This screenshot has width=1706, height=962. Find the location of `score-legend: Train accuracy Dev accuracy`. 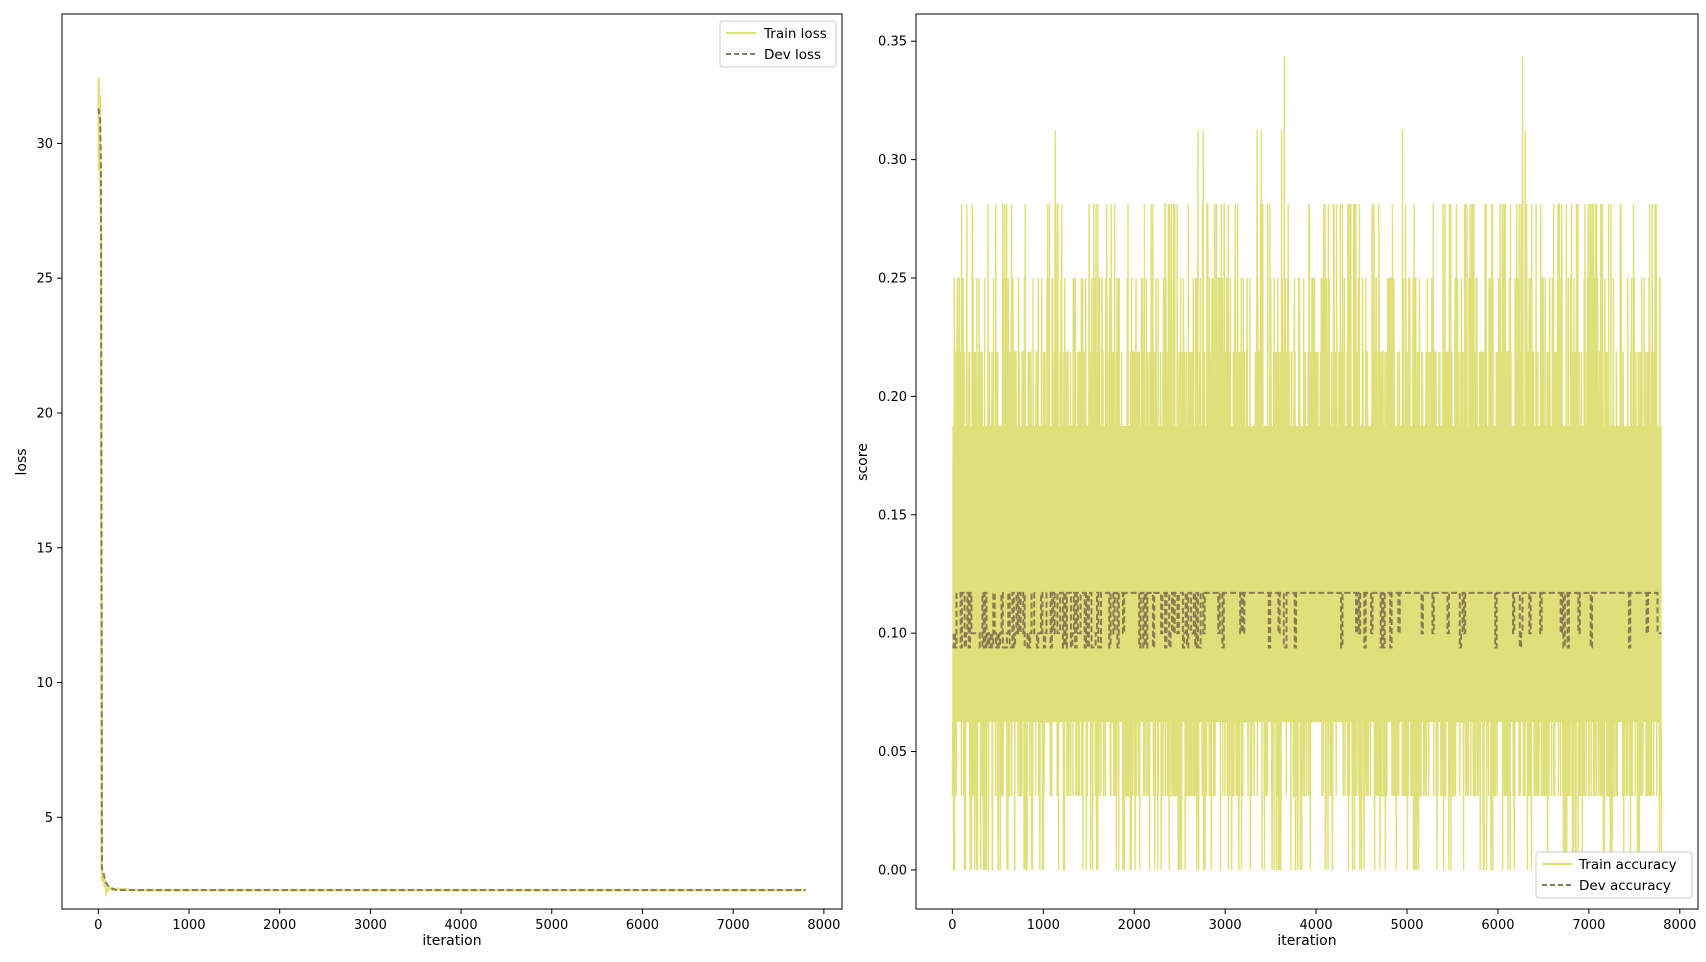

score-legend: Train accuracy Dev accuracy is located at coordinates (1614, 875).